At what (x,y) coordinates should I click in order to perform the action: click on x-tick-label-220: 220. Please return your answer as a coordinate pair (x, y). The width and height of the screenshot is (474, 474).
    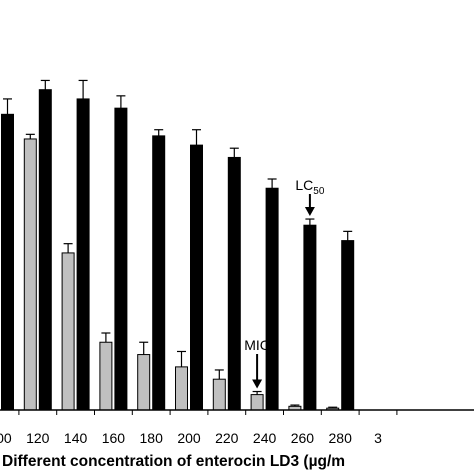
    Looking at the image, I should click on (227, 438).